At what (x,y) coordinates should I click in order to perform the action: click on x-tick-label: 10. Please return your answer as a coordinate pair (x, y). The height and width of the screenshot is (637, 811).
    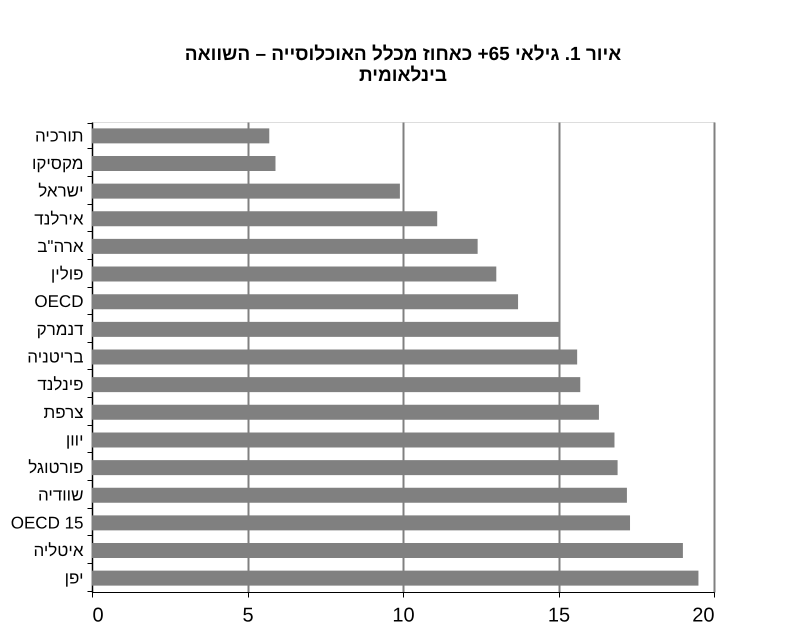
    Looking at the image, I should click on (403, 615).